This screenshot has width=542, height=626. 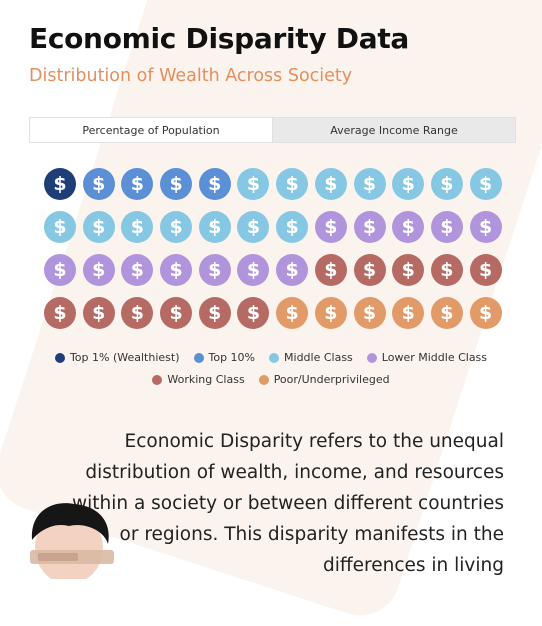 What do you see at coordinates (151, 130) in the screenshot?
I see `tab-percentage-of-population: Percentage of Population` at bounding box center [151, 130].